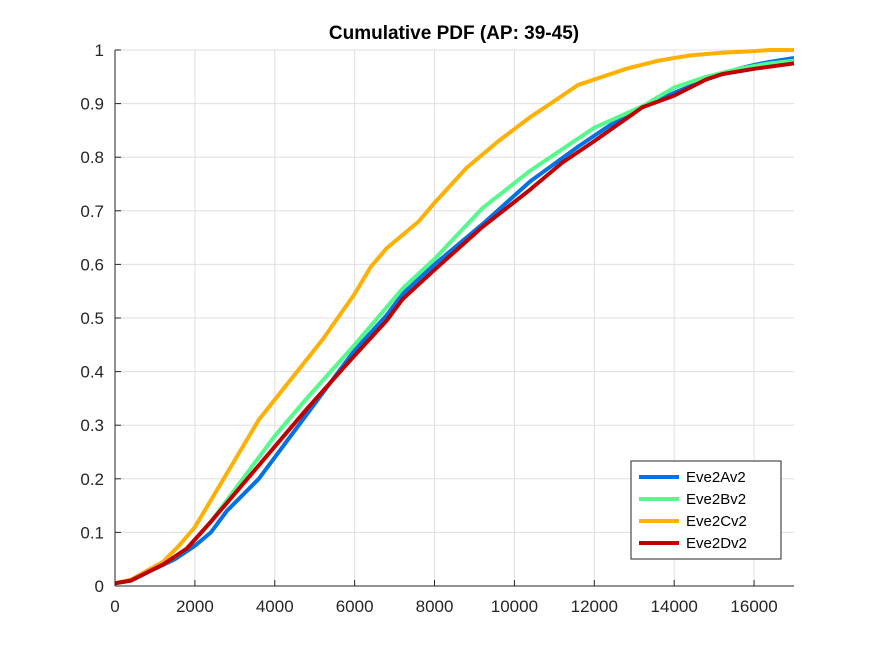 This screenshot has height=656, width=875. Describe the element at coordinates (92, 372) in the screenshot. I see `y-tick-label: 0.4` at that location.